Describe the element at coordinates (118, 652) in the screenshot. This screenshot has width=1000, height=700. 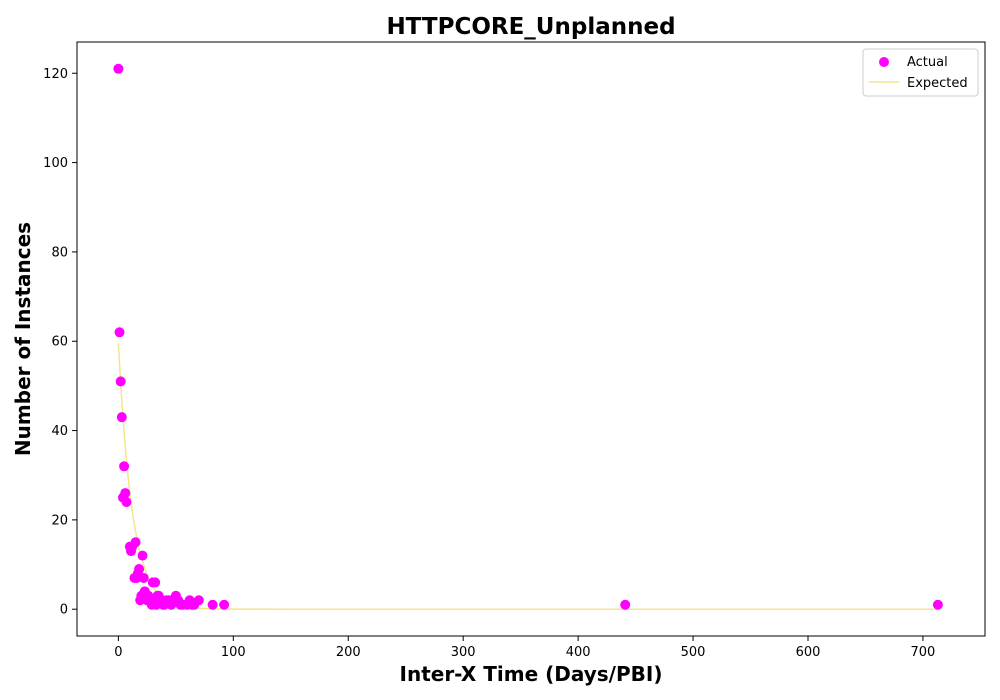
I see `x-tick-label: 0` at that location.